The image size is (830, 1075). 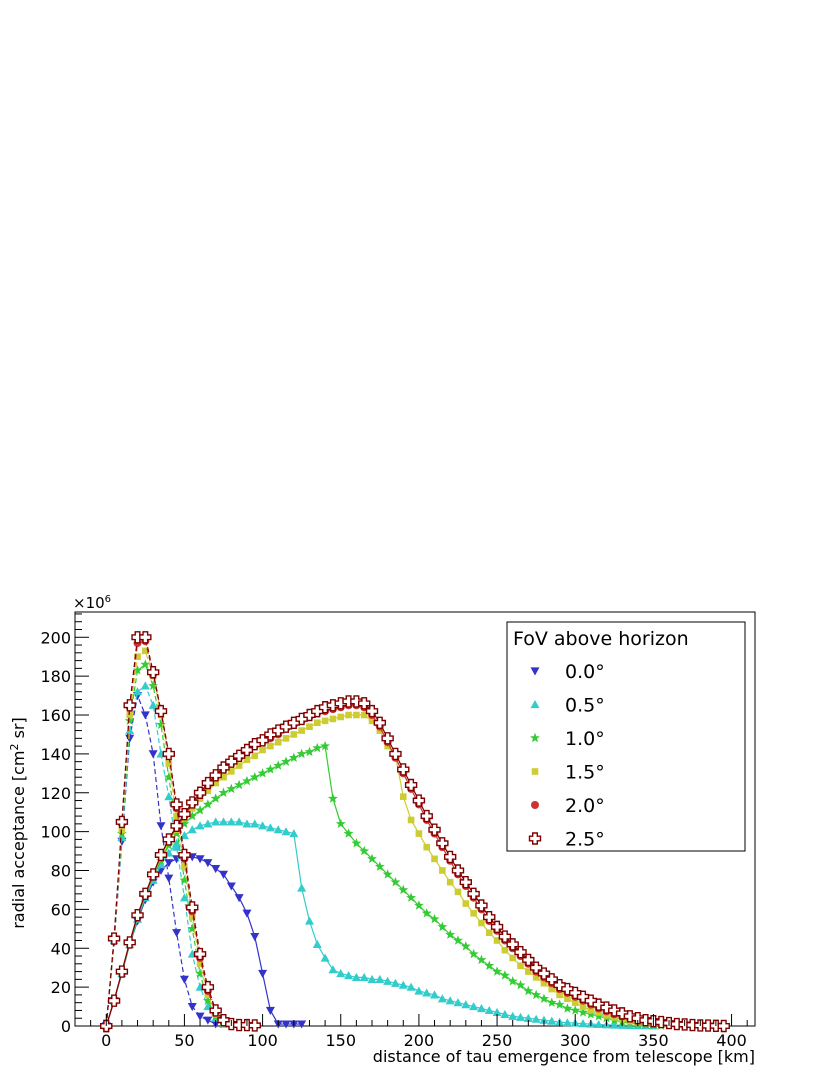 What do you see at coordinates (585, 672) in the screenshot?
I see `legend-label-0: 0.0°` at bounding box center [585, 672].